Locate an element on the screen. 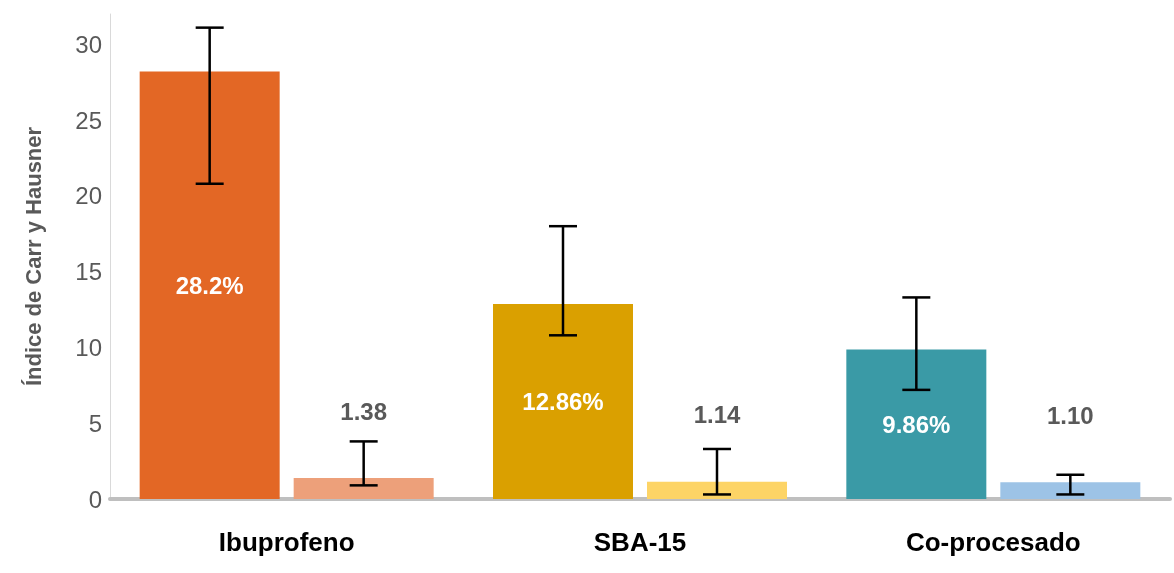 The height and width of the screenshot is (573, 1174). data-label: 9.86% is located at coordinates (916, 424).